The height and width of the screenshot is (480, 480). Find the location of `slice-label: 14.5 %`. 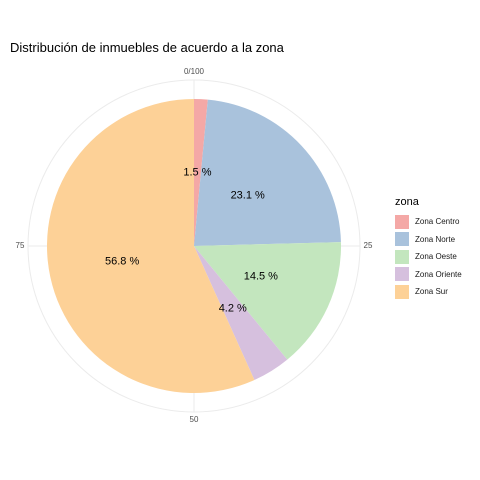

slice-label: 14.5 % is located at coordinates (261, 276).